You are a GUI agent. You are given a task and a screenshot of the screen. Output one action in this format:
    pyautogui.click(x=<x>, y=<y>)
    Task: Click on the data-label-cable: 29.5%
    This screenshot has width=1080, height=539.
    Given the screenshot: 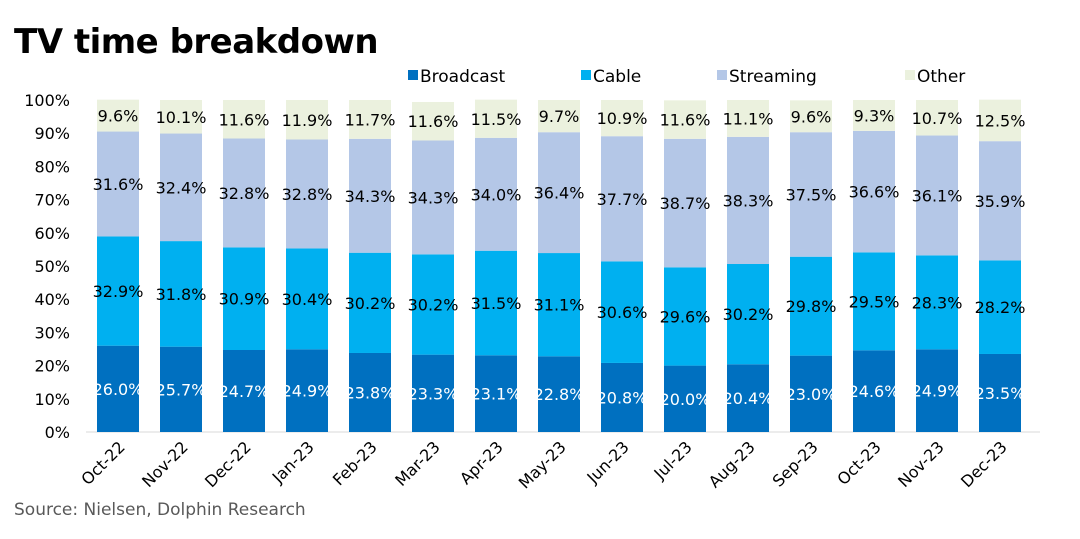 What is the action you would take?
    pyautogui.click(x=874, y=301)
    